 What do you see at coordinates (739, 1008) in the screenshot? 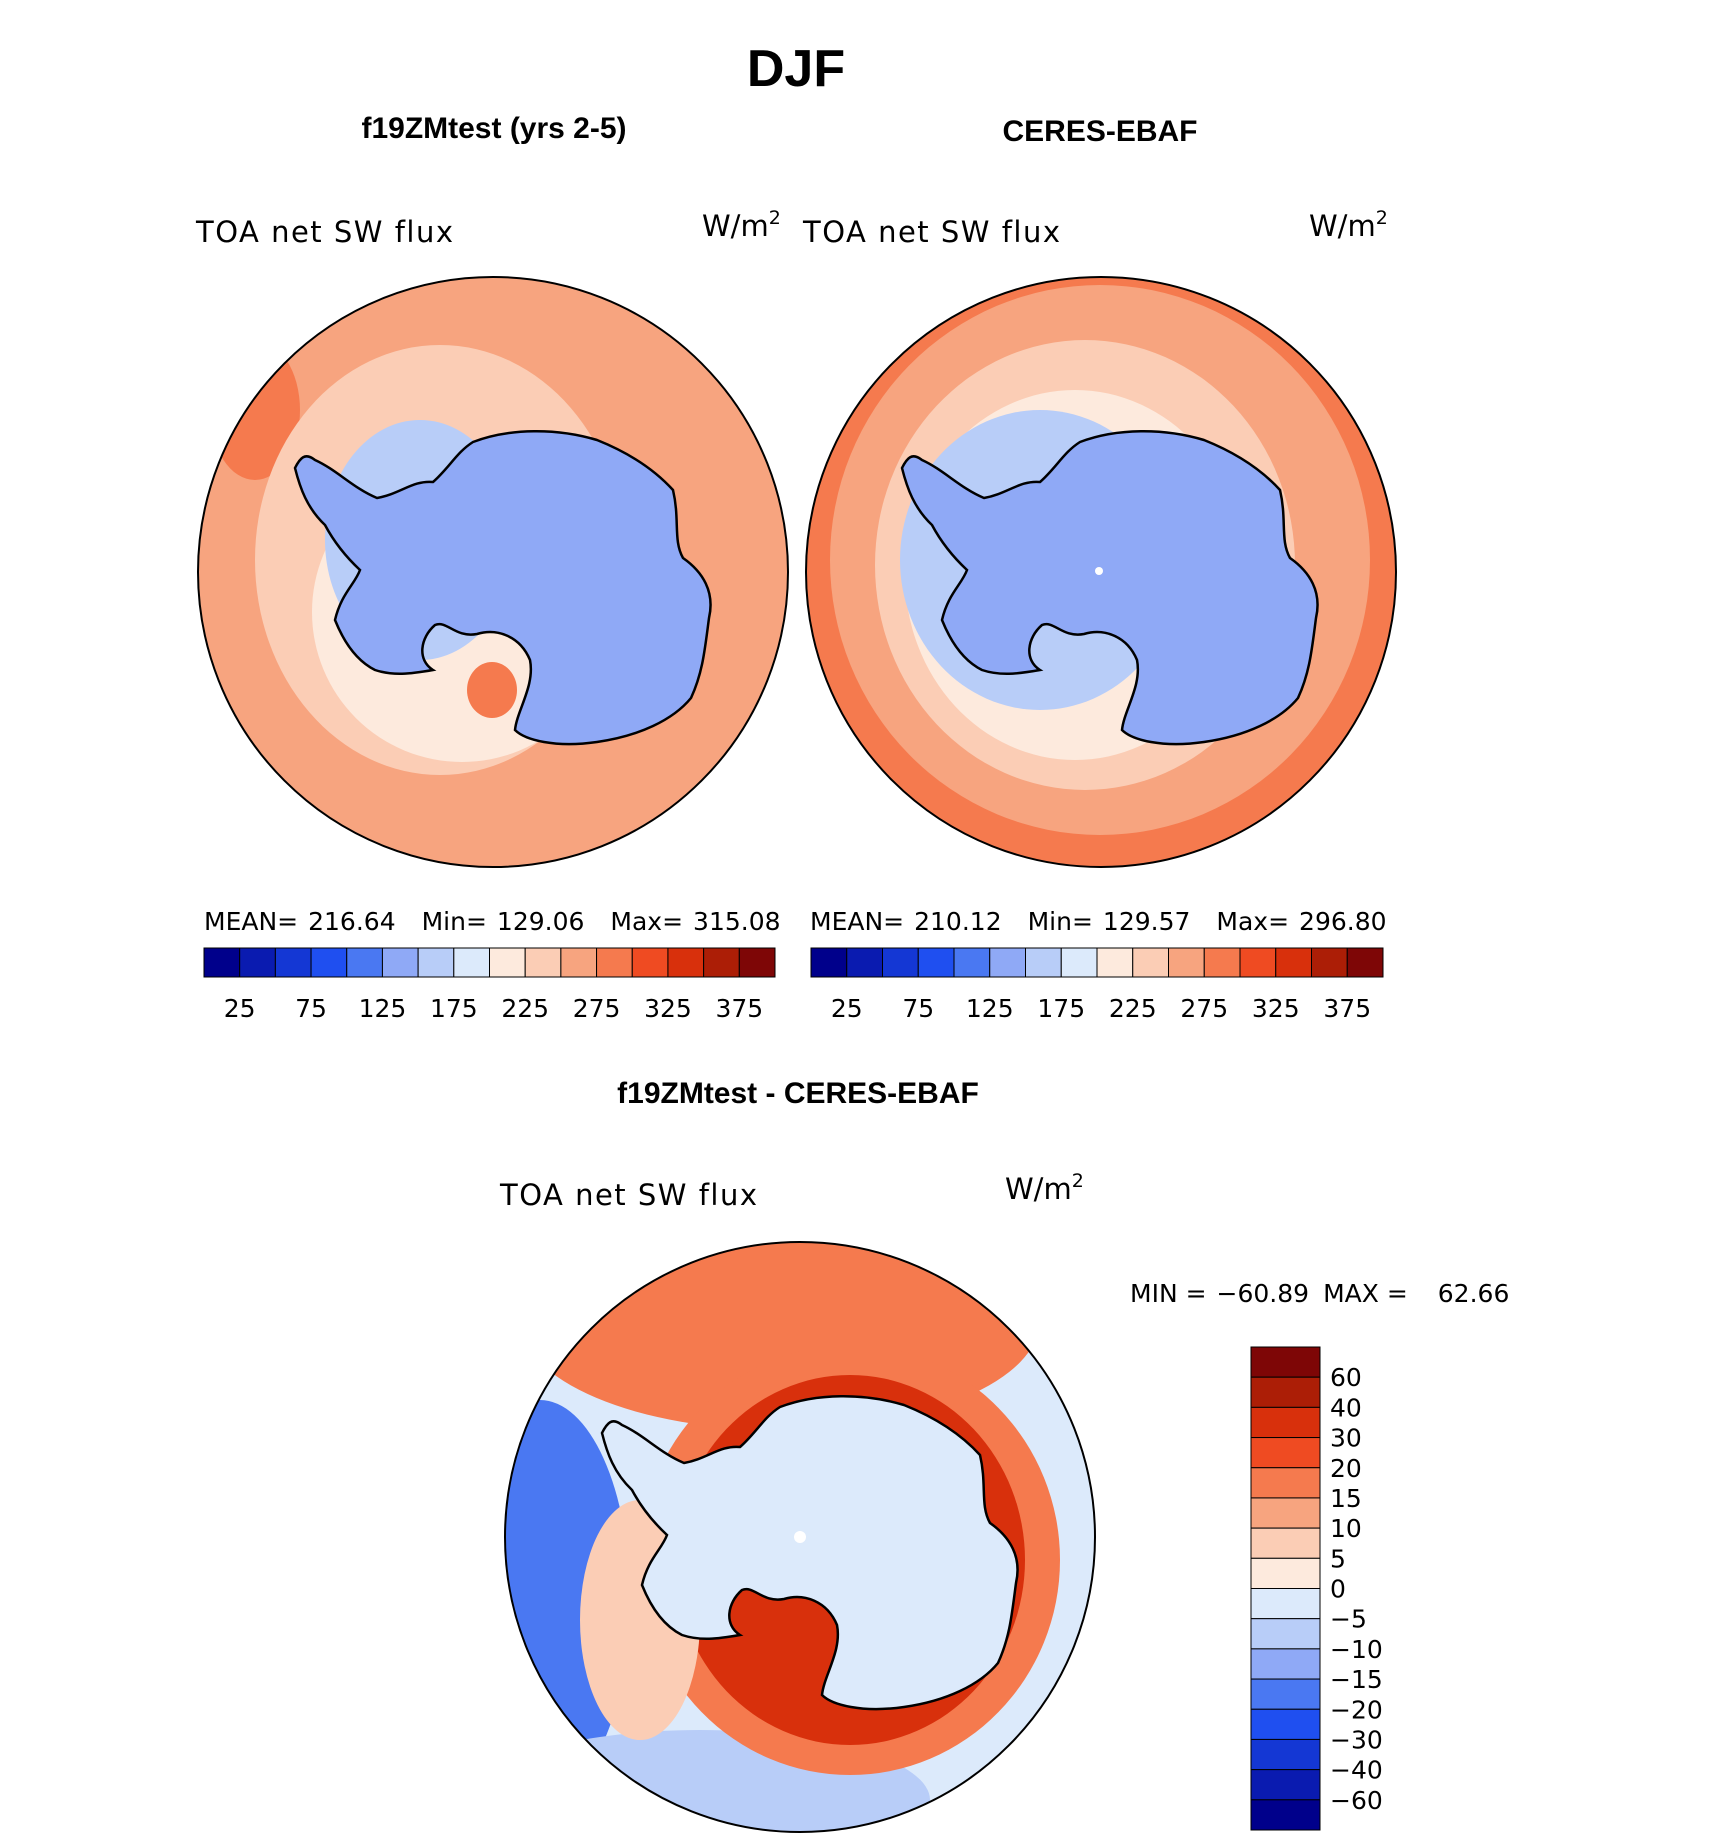
I see `colorbar-tick-label: 375` at bounding box center [739, 1008].